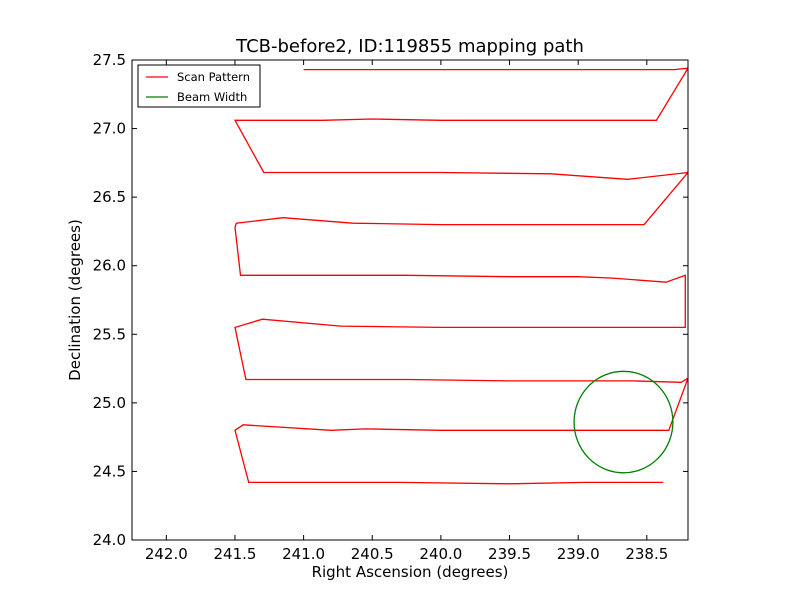 The width and height of the screenshot is (800, 600). I want to click on y-tick-label: 25.5, so click(109, 334).